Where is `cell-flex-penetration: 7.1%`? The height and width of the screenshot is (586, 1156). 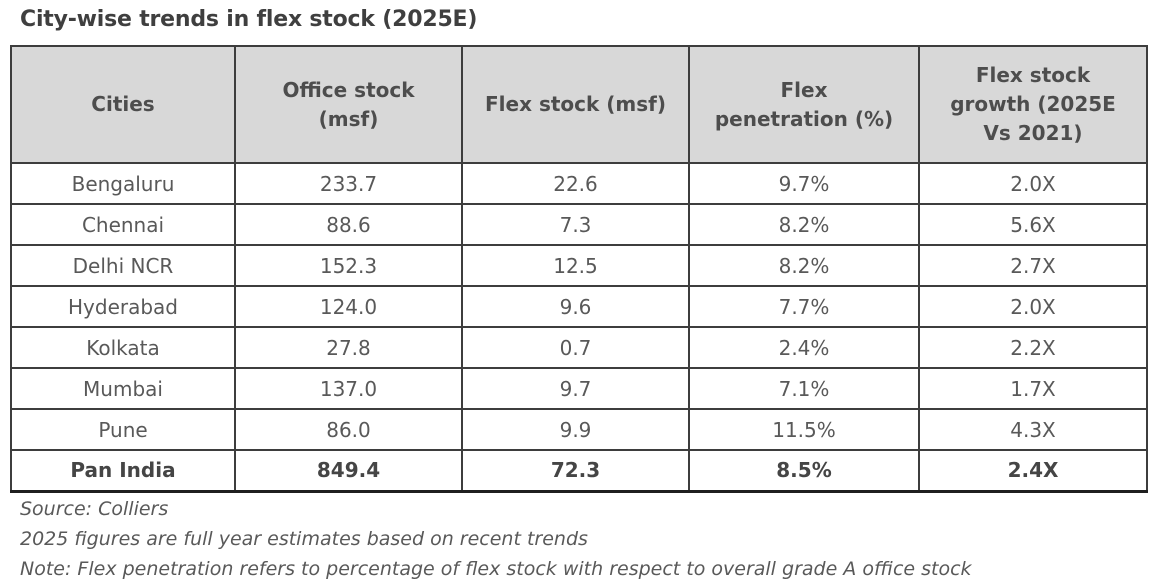
cell-flex-penetration: 7.1% is located at coordinates (804, 388).